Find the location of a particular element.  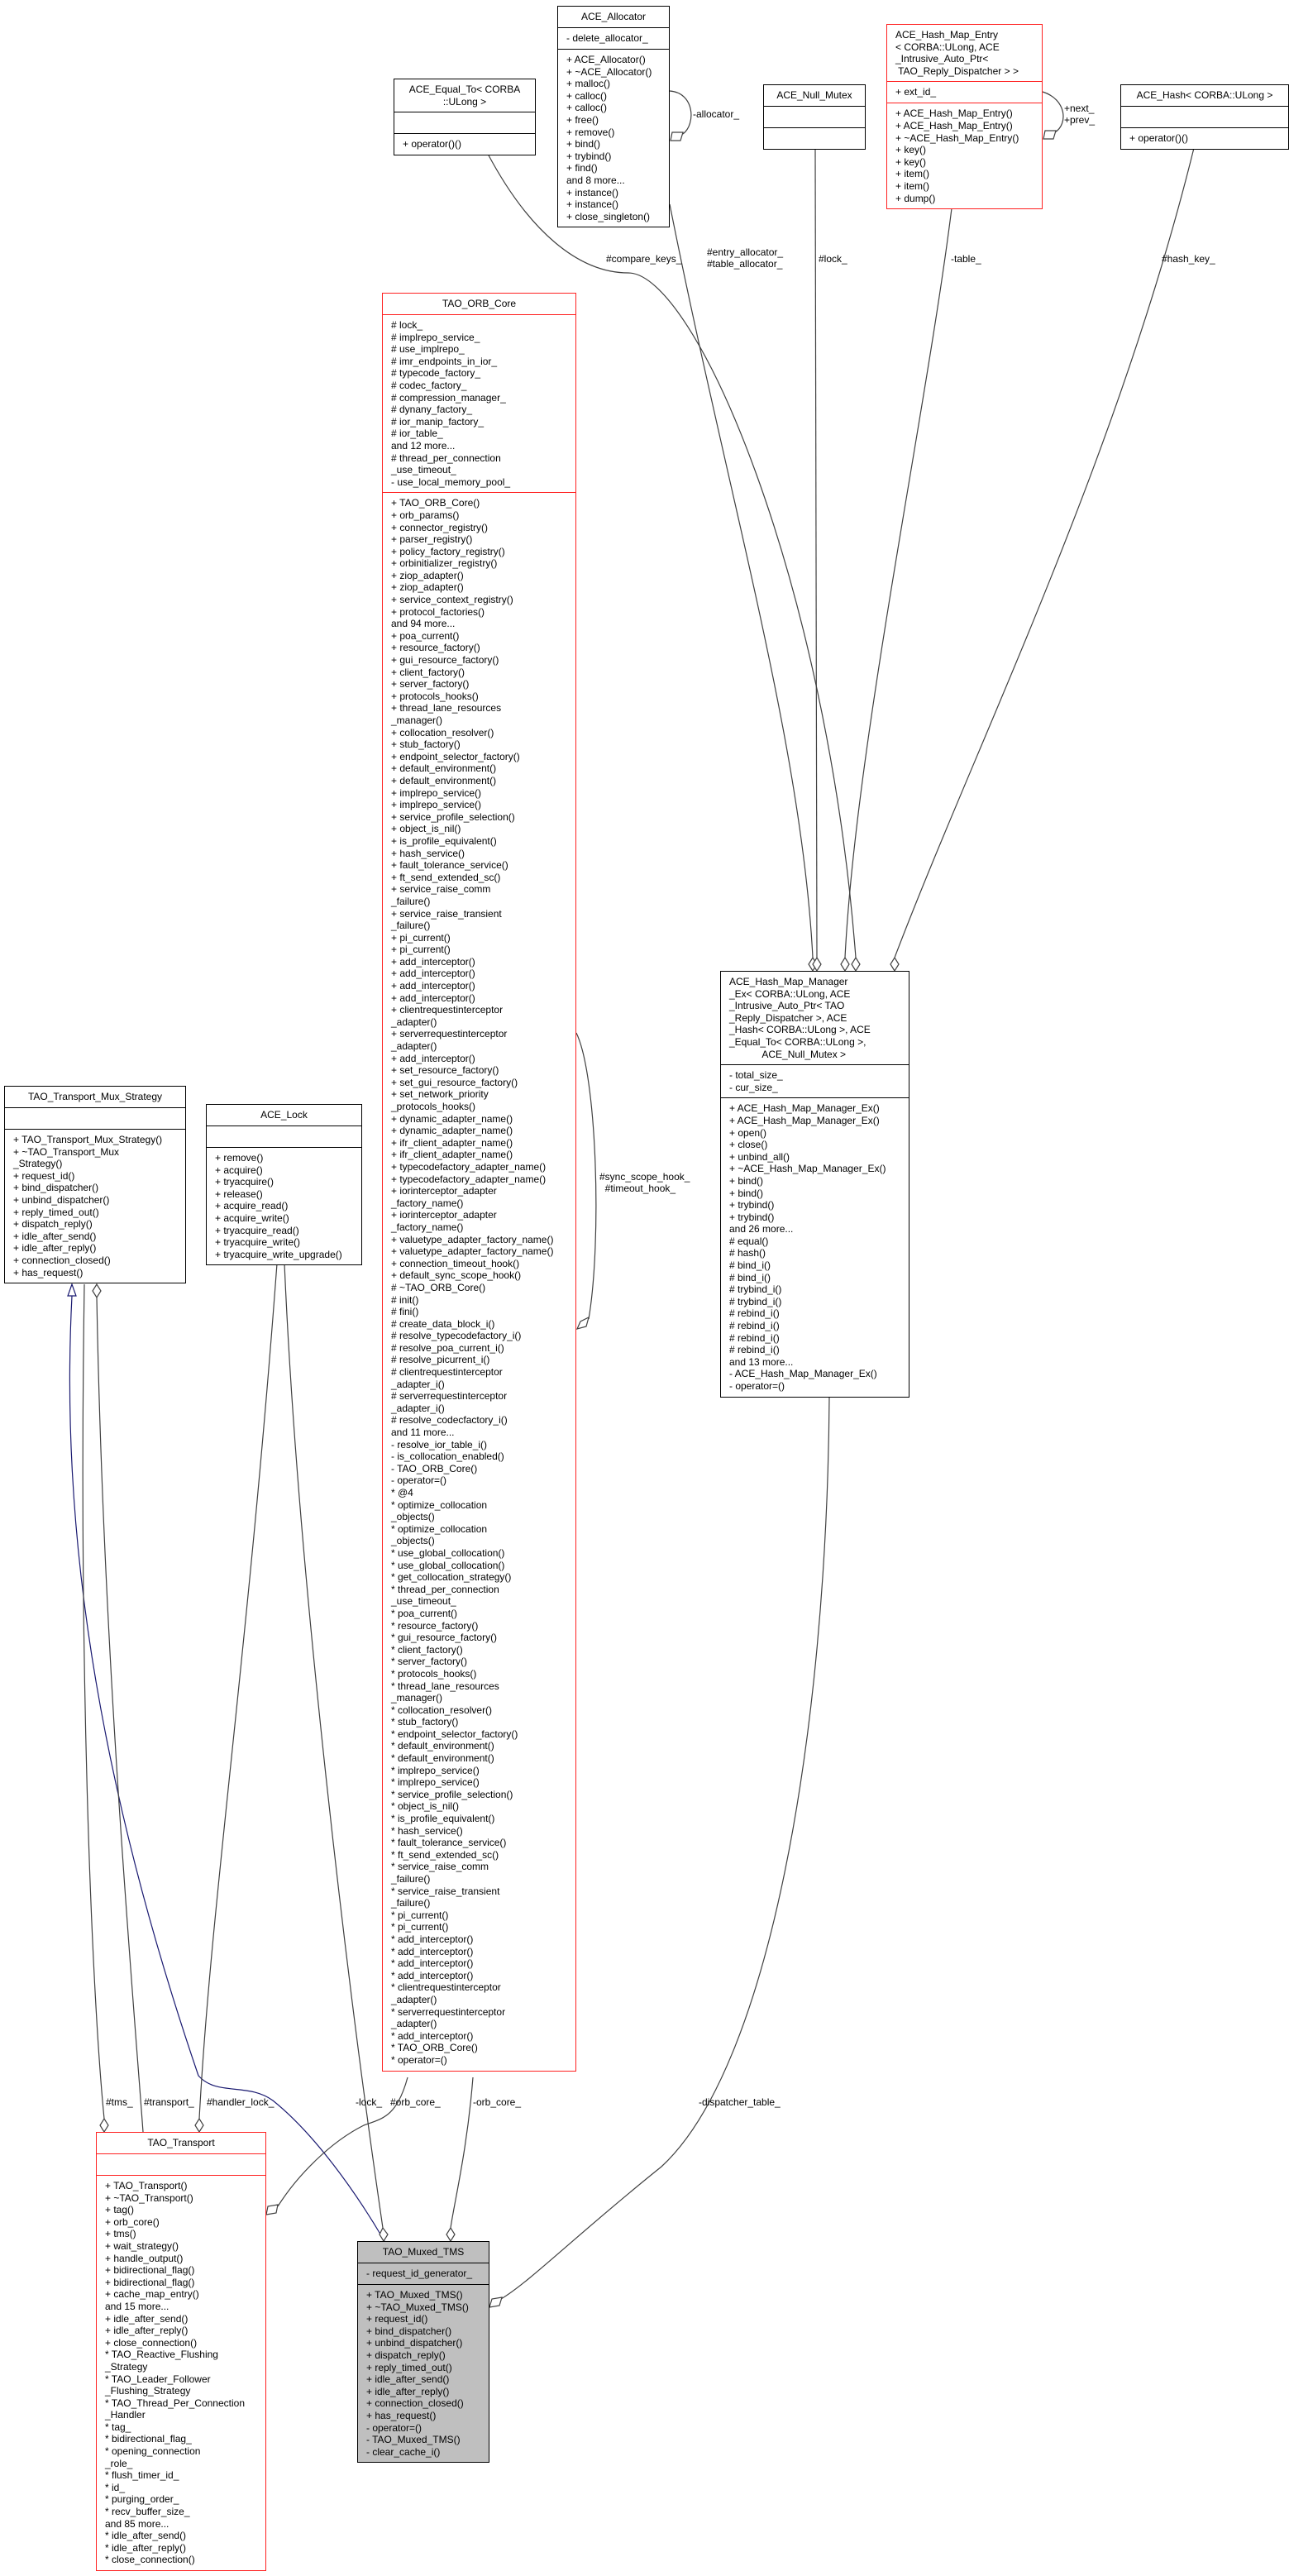

class-title: ACE_Hash< CORBA::ULong > is located at coordinates (1204, 95).